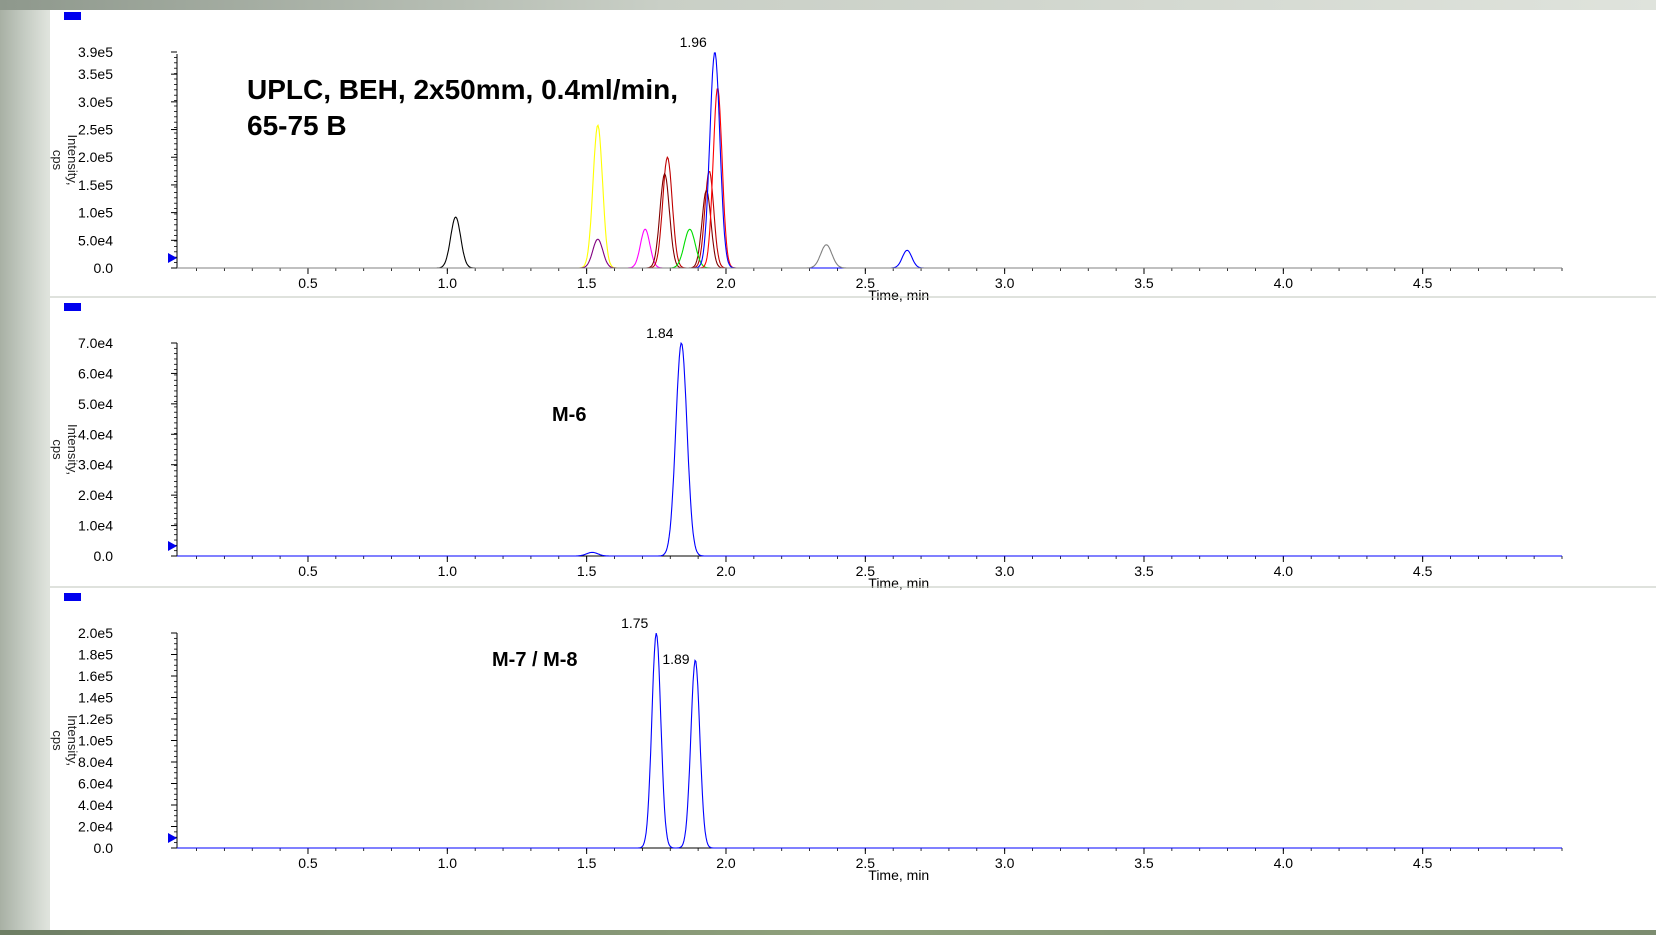 This screenshot has width=1656, height=935. I want to click on chart-title: UPLC, BEH, 2x50mm, 0.4ml/min,, so click(462, 89).